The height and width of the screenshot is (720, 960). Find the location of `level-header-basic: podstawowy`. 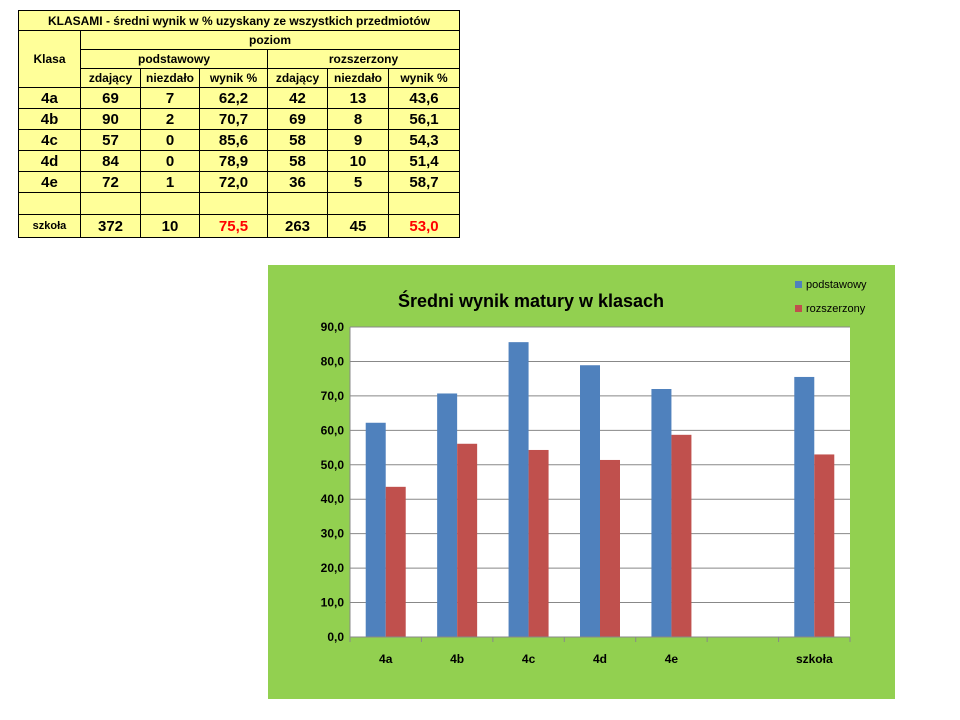

level-header-basic: podstawowy is located at coordinates (174, 59).